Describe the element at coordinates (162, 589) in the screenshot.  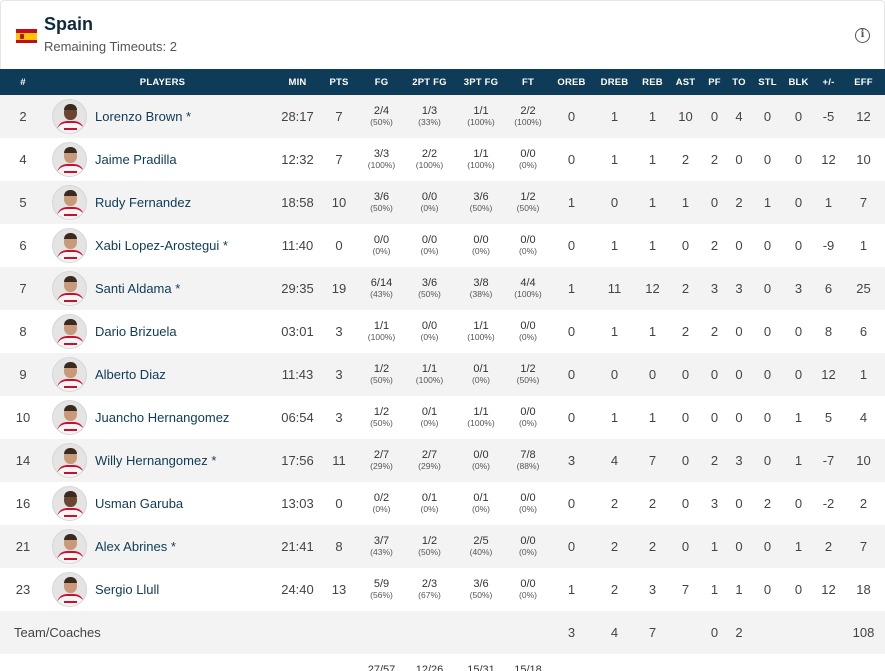
I see `player-cell: Sergio Llull` at that location.